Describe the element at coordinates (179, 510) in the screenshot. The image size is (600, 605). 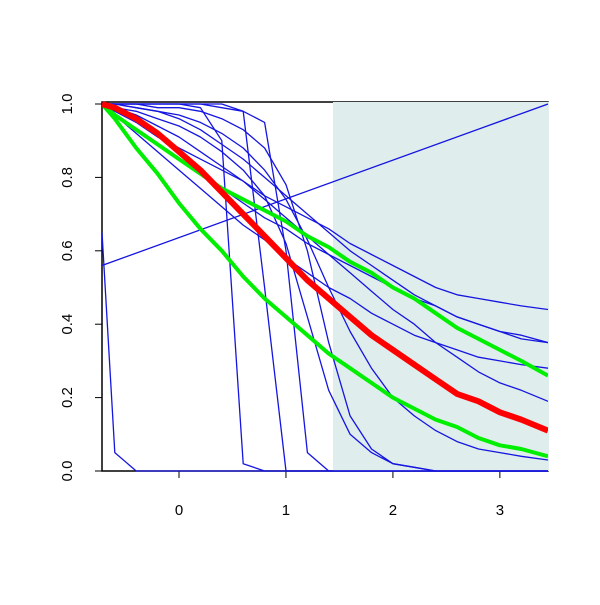
I see `x-tick-label: 0` at that location.